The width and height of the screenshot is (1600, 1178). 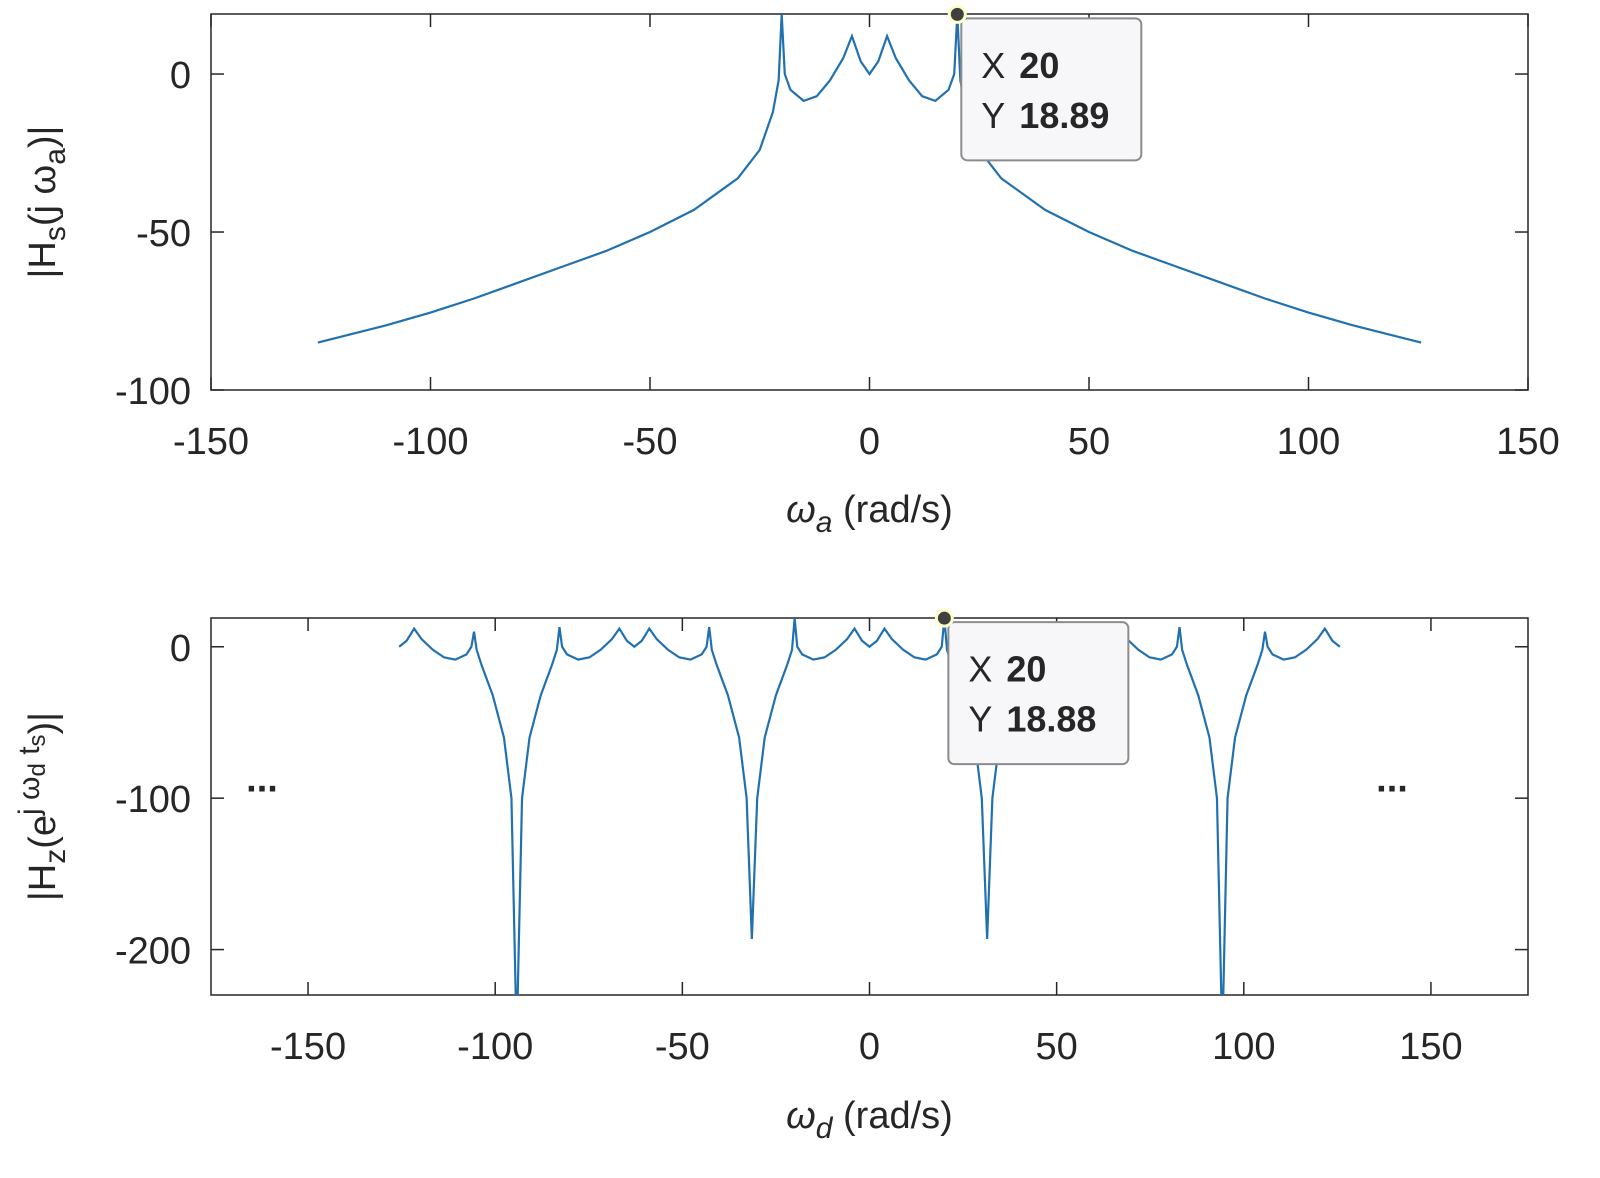 What do you see at coordinates (163, 234) in the screenshot?
I see `y-tick-label: -50` at bounding box center [163, 234].